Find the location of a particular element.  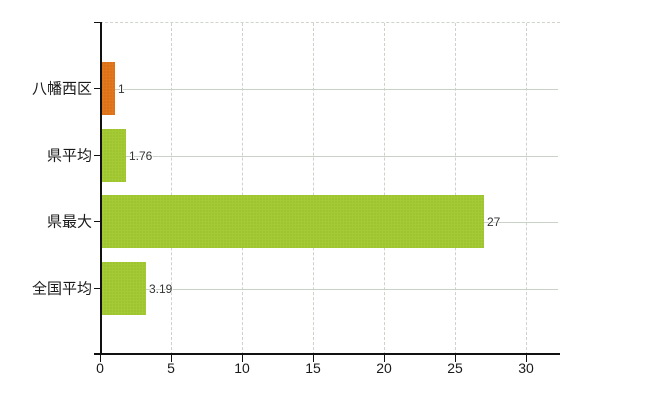

bar-value-label: 27 is located at coordinates (494, 222).